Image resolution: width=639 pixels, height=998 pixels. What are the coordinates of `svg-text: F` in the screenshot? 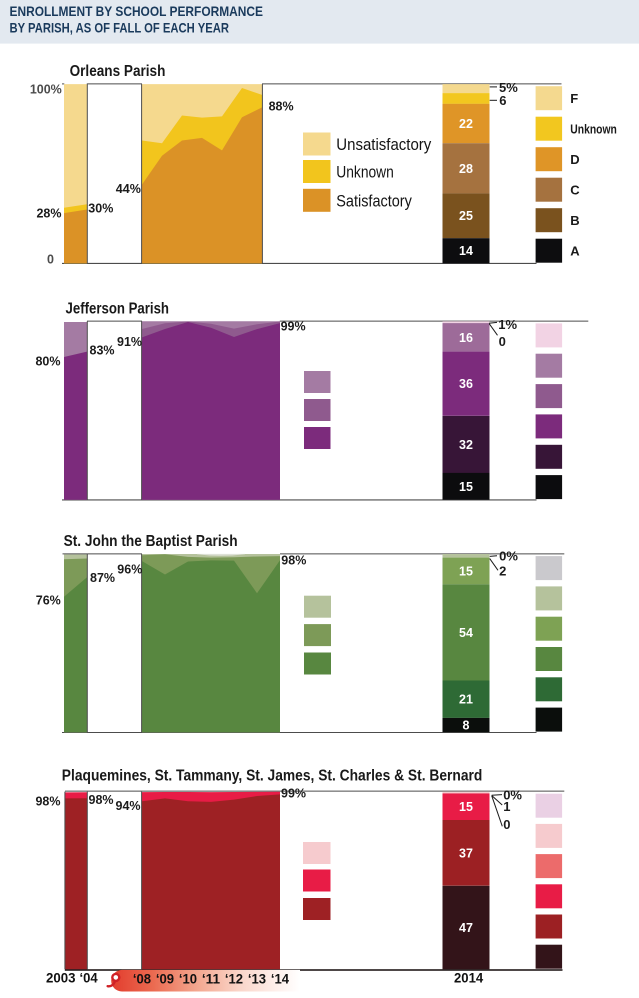 It's located at (574, 98).